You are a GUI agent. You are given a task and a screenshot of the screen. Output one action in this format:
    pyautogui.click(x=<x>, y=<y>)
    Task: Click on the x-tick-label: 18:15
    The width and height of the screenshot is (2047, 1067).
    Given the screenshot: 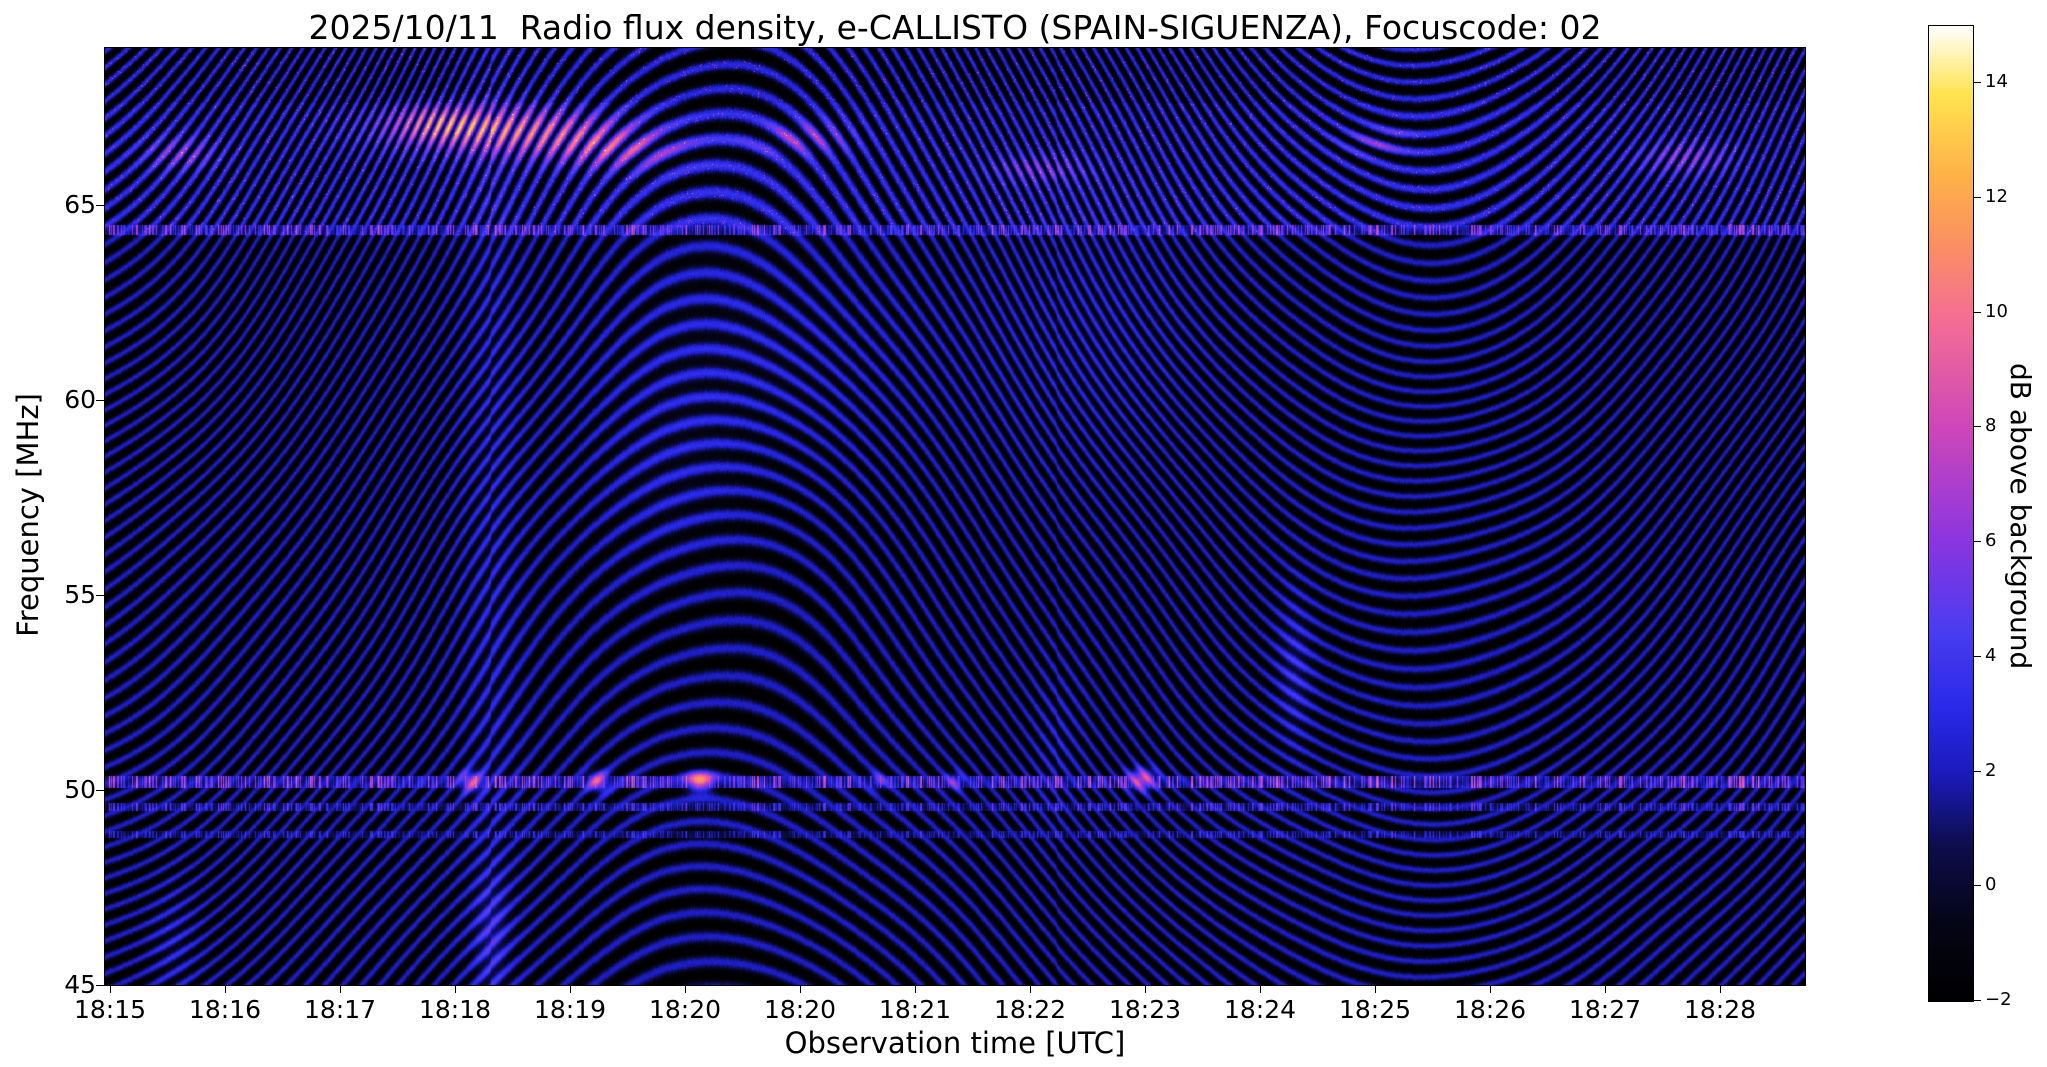 What is the action you would take?
    pyautogui.click(x=110, y=1009)
    